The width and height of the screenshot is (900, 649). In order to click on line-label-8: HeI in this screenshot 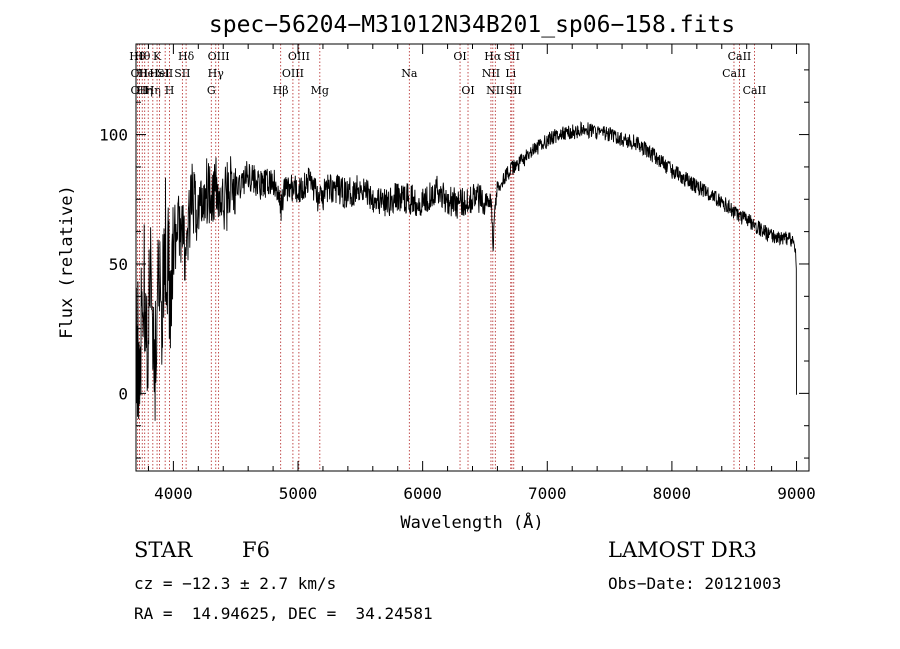, I will do `click(159, 73)`.